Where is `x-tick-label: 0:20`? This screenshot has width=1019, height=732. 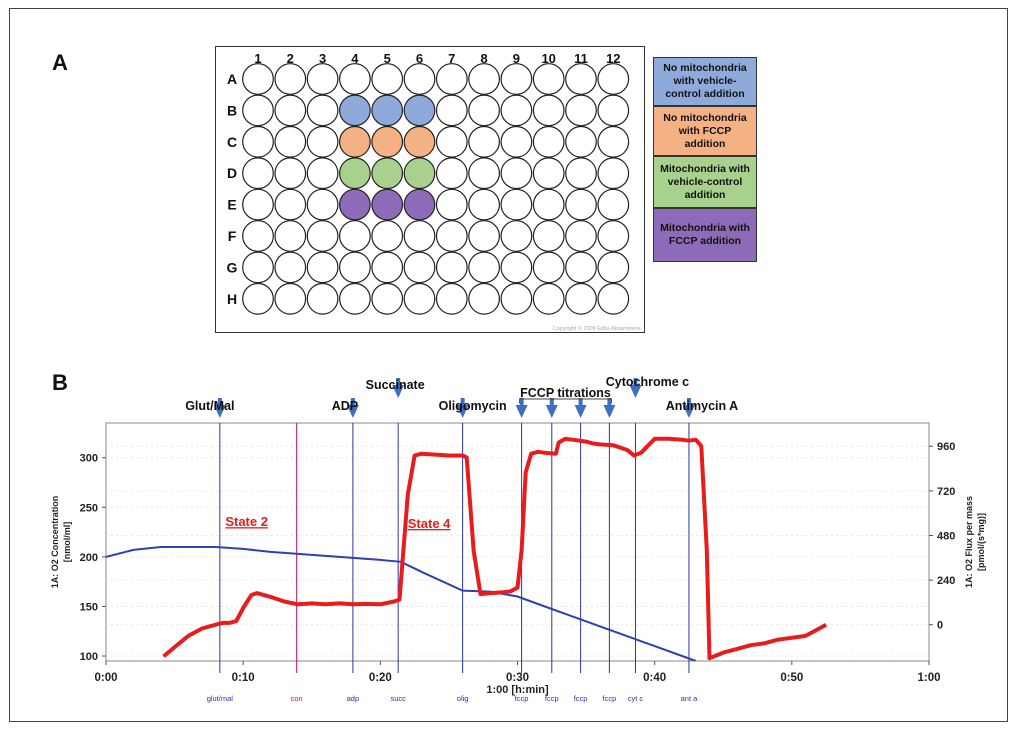 x-tick-label: 0:20 is located at coordinates (380, 678).